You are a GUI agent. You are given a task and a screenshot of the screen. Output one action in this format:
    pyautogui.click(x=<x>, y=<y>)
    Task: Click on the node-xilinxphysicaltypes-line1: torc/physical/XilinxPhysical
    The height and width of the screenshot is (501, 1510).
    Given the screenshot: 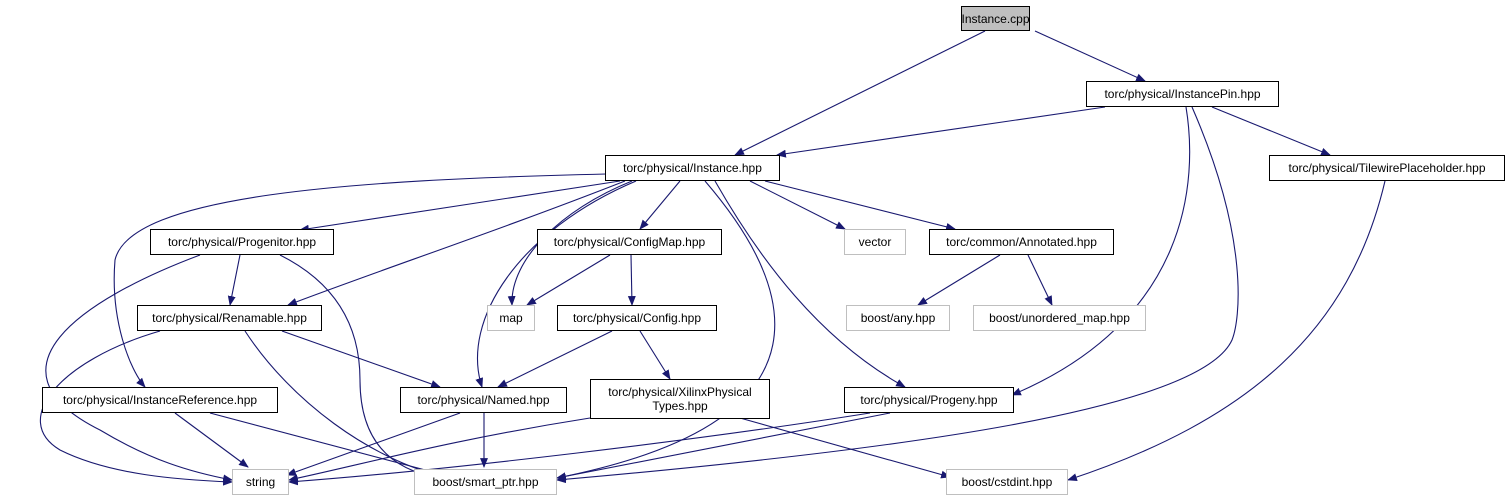 What is the action you would take?
    pyautogui.click(x=680, y=392)
    